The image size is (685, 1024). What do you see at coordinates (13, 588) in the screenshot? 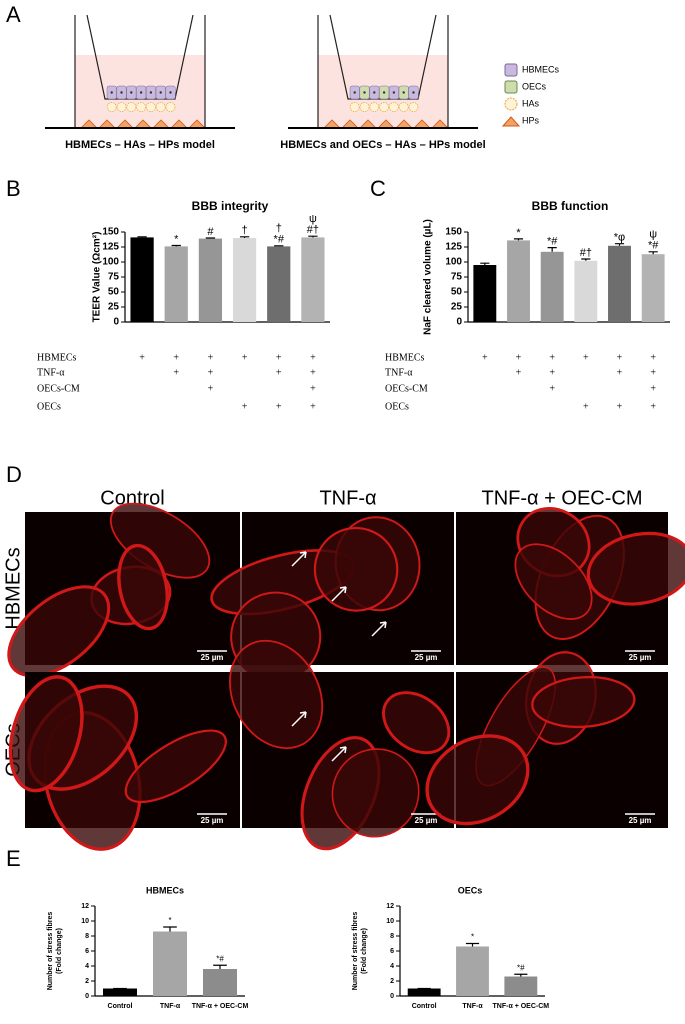
I see `row-label: HBMECs` at bounding box center [13, 588].